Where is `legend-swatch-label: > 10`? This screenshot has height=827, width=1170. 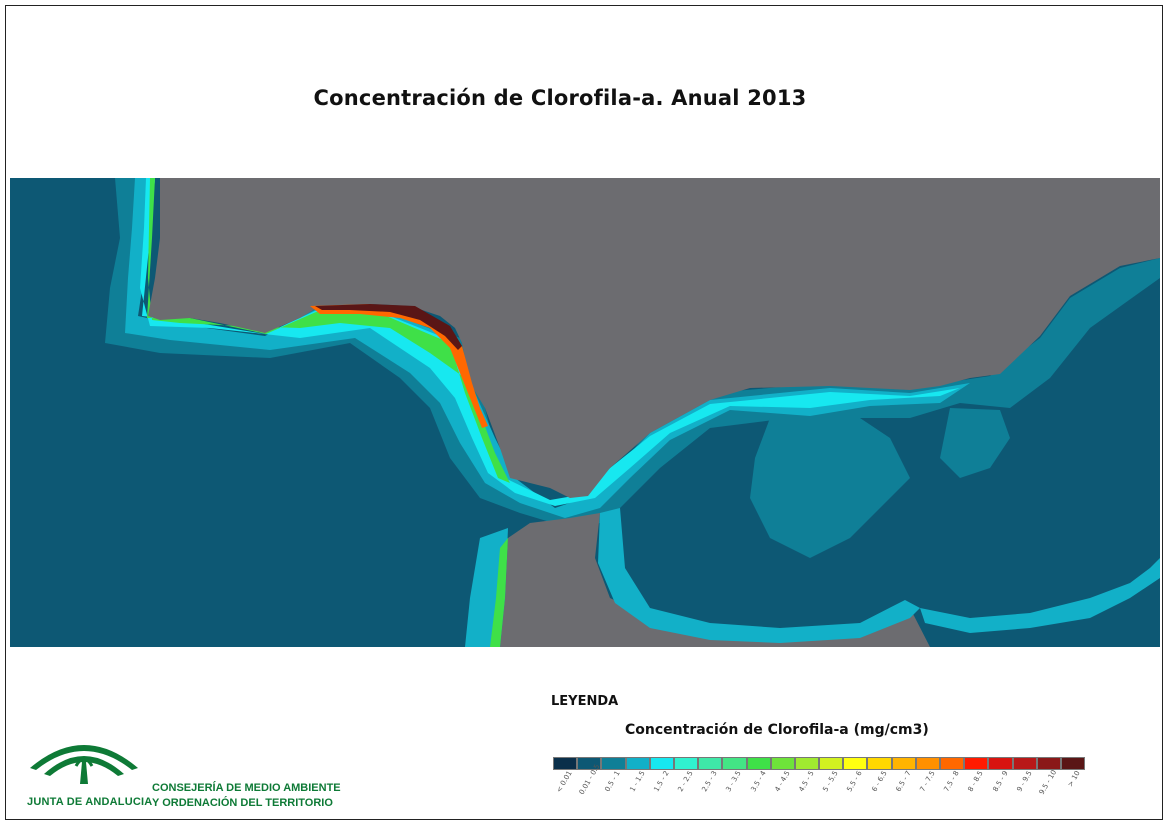 legend-swatch-label: > 10 is located at coordinates (1074, 779).